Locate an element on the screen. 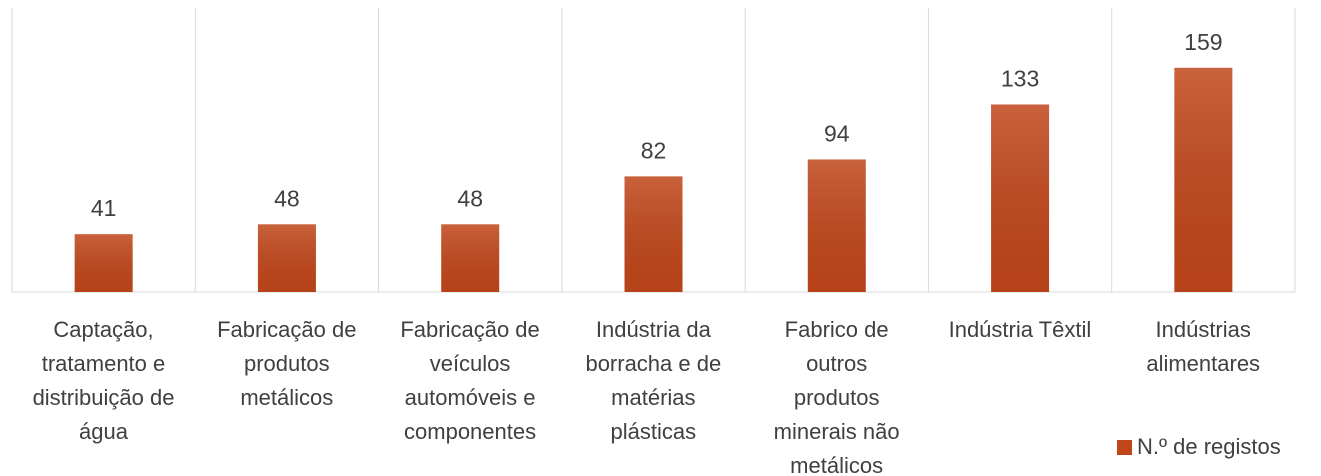  data-label: 159 is located at coordinates (1203, 42).